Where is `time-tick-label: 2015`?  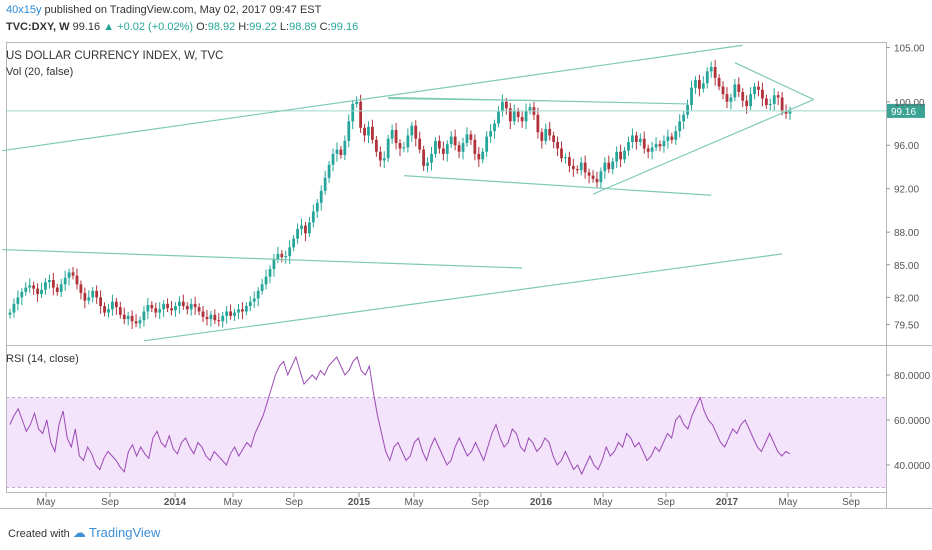 time-tick-label: 2015 is located at coordinates (359, 502).